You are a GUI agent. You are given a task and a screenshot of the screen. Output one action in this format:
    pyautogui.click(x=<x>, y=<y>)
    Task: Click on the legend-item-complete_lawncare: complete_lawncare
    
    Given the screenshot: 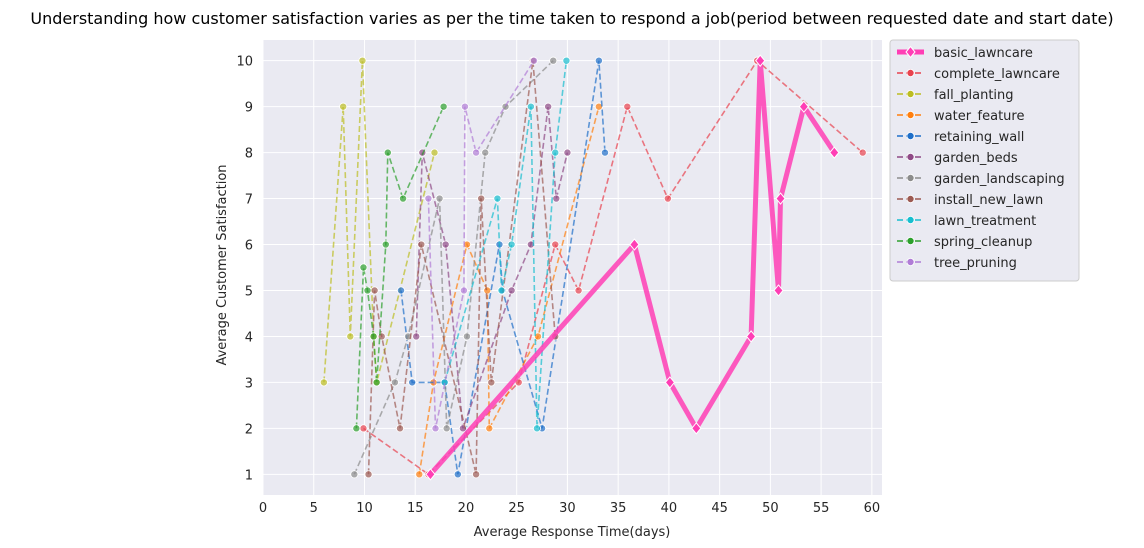 What is the action you would take?
    pyautogui.click(x=978, y=74)
    